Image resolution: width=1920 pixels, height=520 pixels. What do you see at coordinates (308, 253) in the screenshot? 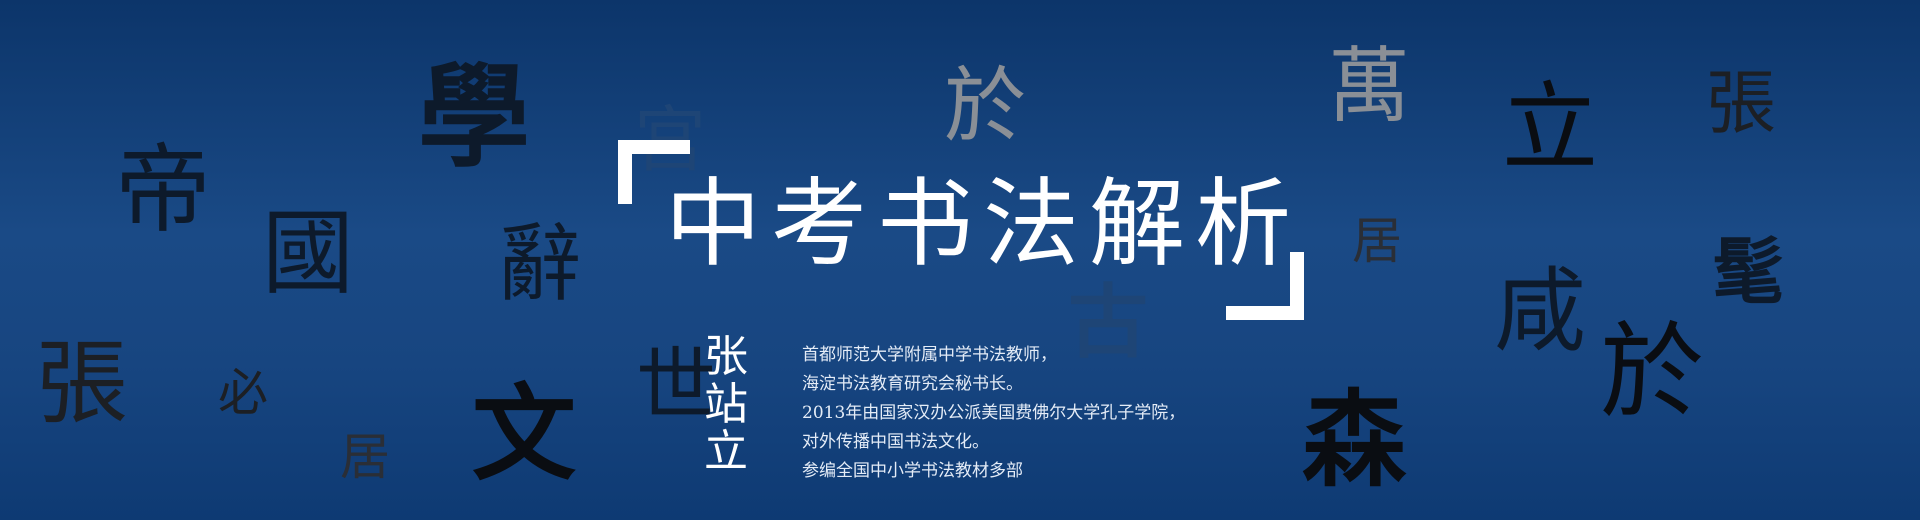
I see `glyph-guo: 國` at bounding box center [308, 253].